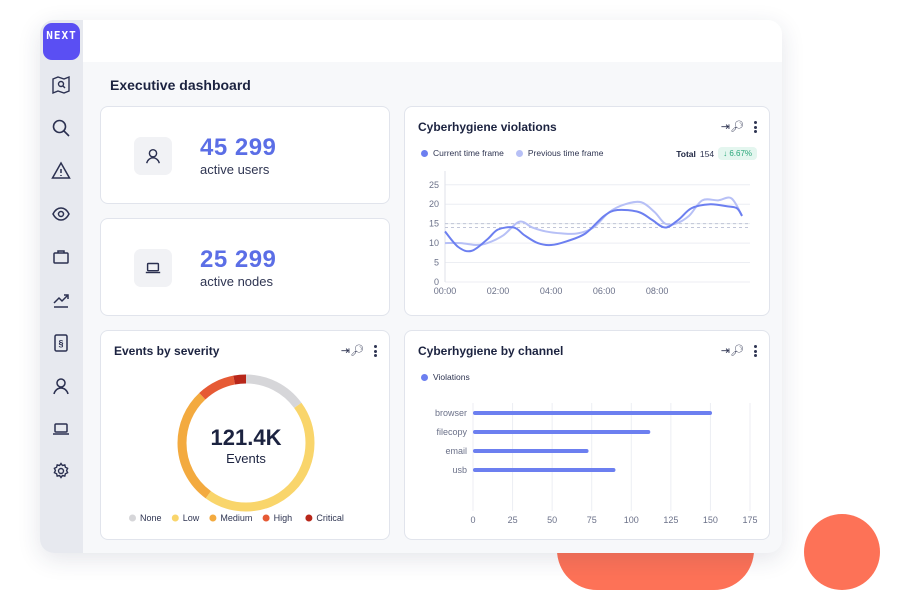 This screenshot has width=920, height=612. What do you see at coordinates (235, 169) in the screenshot?
I see `active-users-label: active users` at bounding box center [235, 169].